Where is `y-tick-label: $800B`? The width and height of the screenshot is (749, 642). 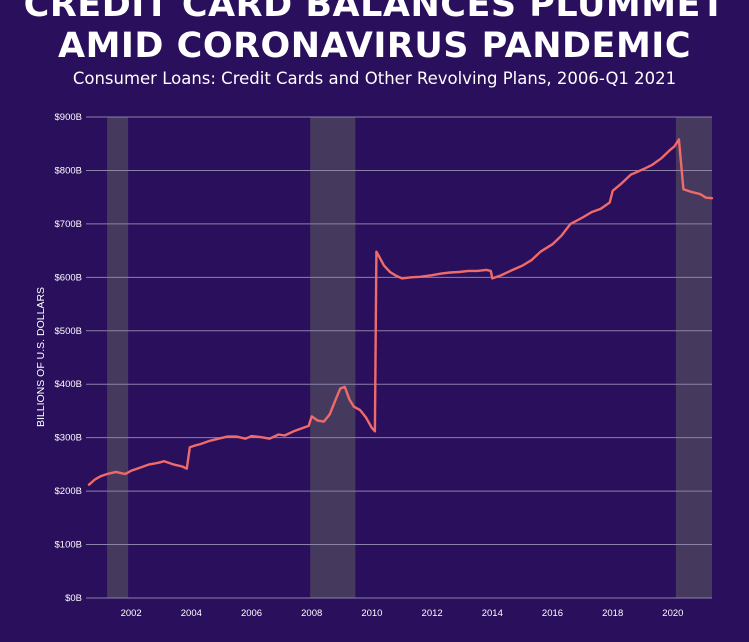 y-tick-label: $800B is located at coordinates (68, 170).